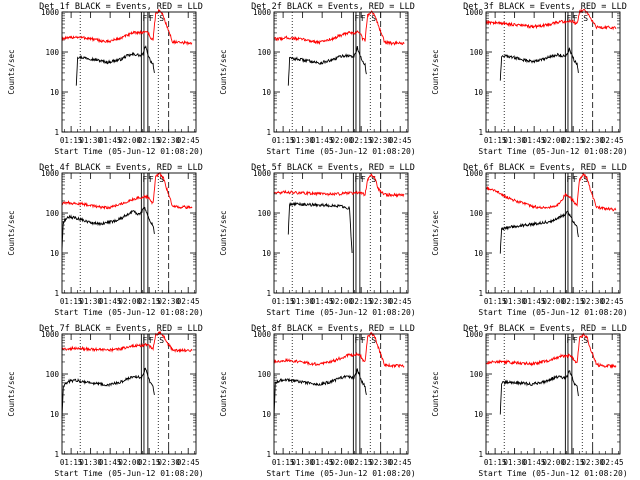 The width and height of the screenshot is (640, 480). What do you see at coordinates (545, 168) in the screenshot?
I see `panel-title: Det 6f BLACK = Events, RED = LLD` at bounding box center [545, 168].